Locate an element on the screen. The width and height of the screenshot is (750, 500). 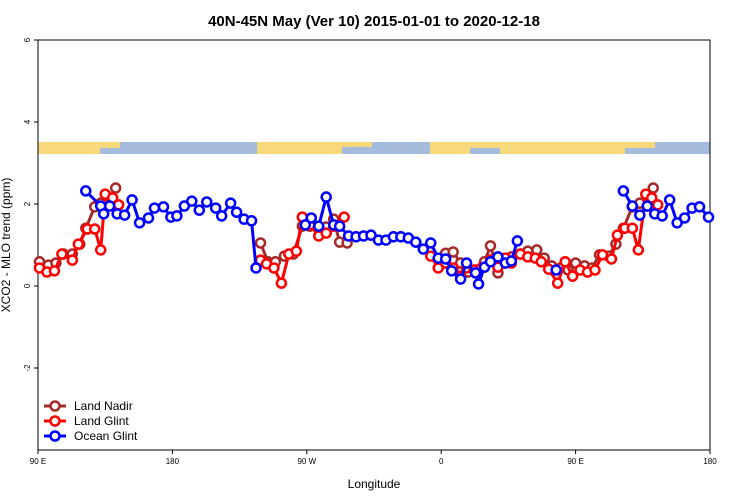
surface-strip is located at coordinates (374, 148).